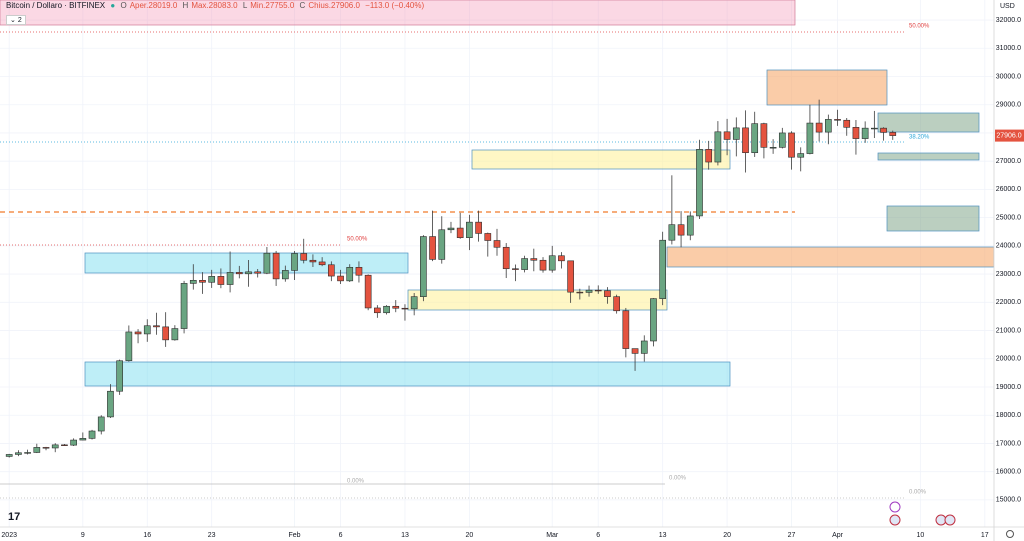  Describe the element at coordinates (334, 5) in the screenshot. I see `ohlc-value: Chius.27906.0` at that location.